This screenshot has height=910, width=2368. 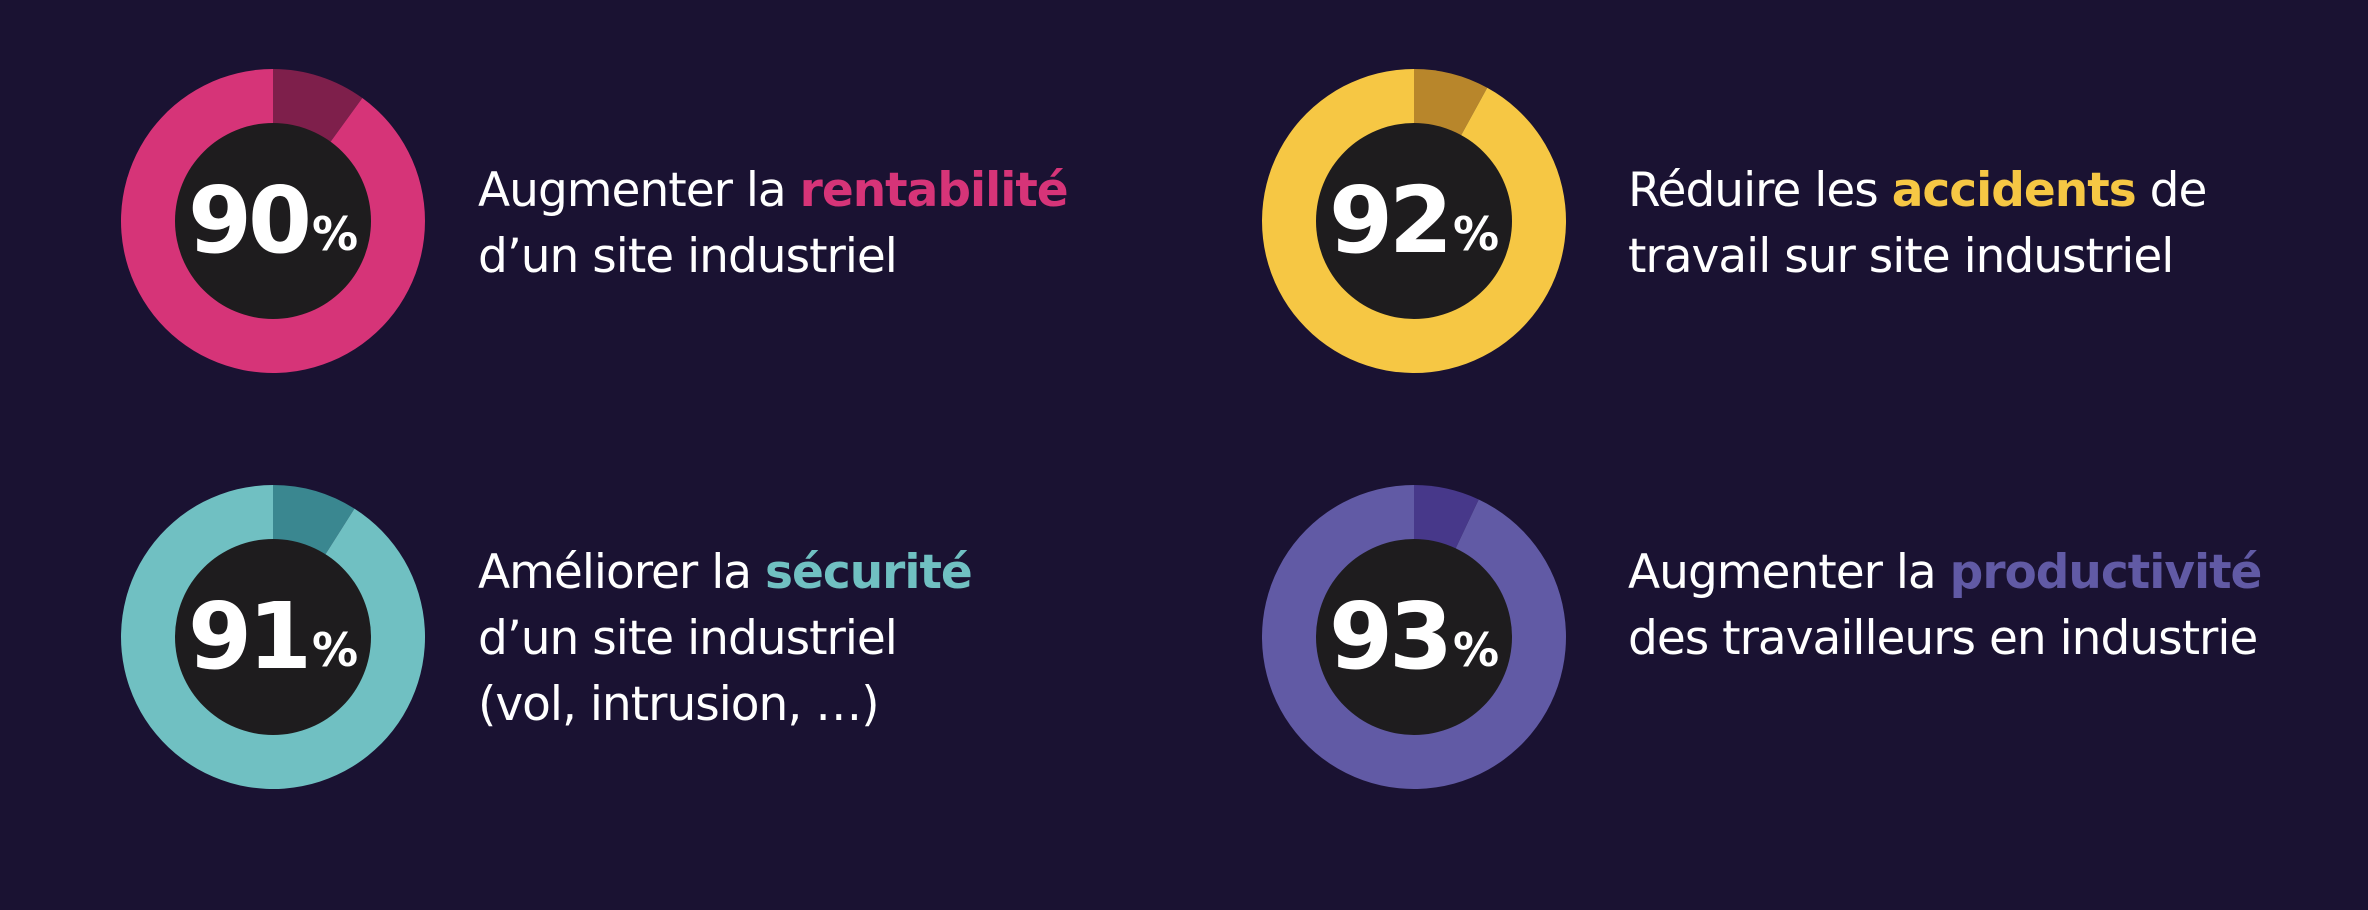 What do you see at coordinates (249, 636) in the screenshot?
I see `percentage-value: 91` at bounding box center [249, 636].